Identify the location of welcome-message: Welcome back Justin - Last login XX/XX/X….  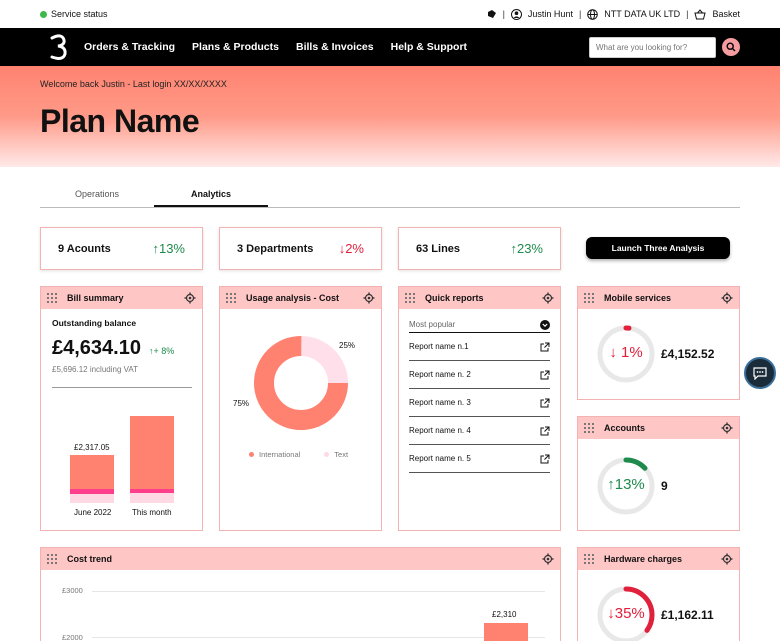
(133, 84).